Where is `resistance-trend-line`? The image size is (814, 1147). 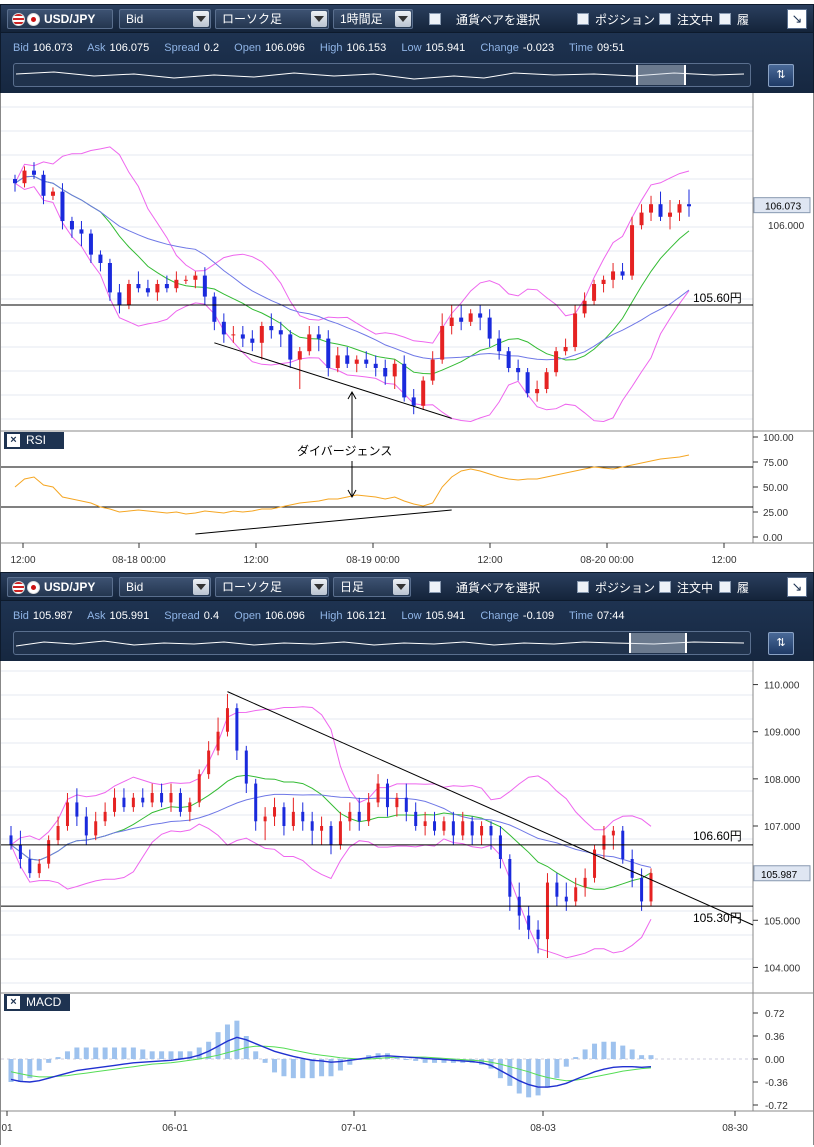 resistance-trend-line is located at coordinates (490, 808).